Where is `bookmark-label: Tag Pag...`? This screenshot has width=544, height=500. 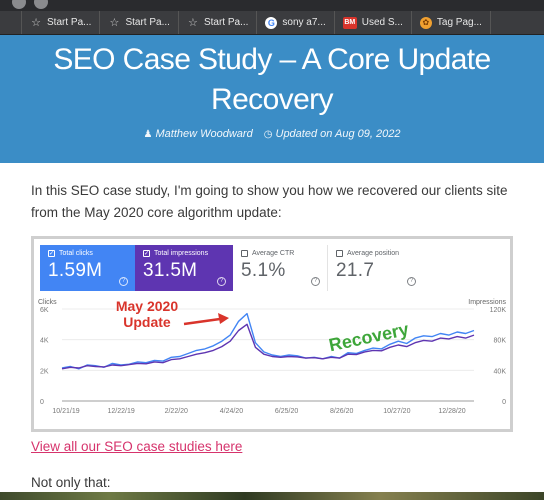
bookmark-label: Tag Pag... is located at coordinates (459, 22).